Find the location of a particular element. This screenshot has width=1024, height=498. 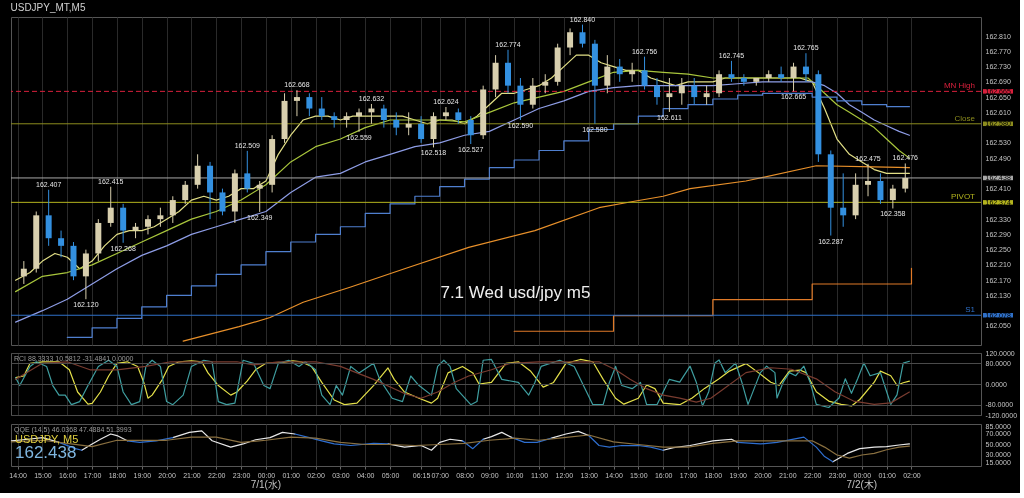

annotation: 7.1 Wed usd/jpy m5 is located at coordinates (515, 292).